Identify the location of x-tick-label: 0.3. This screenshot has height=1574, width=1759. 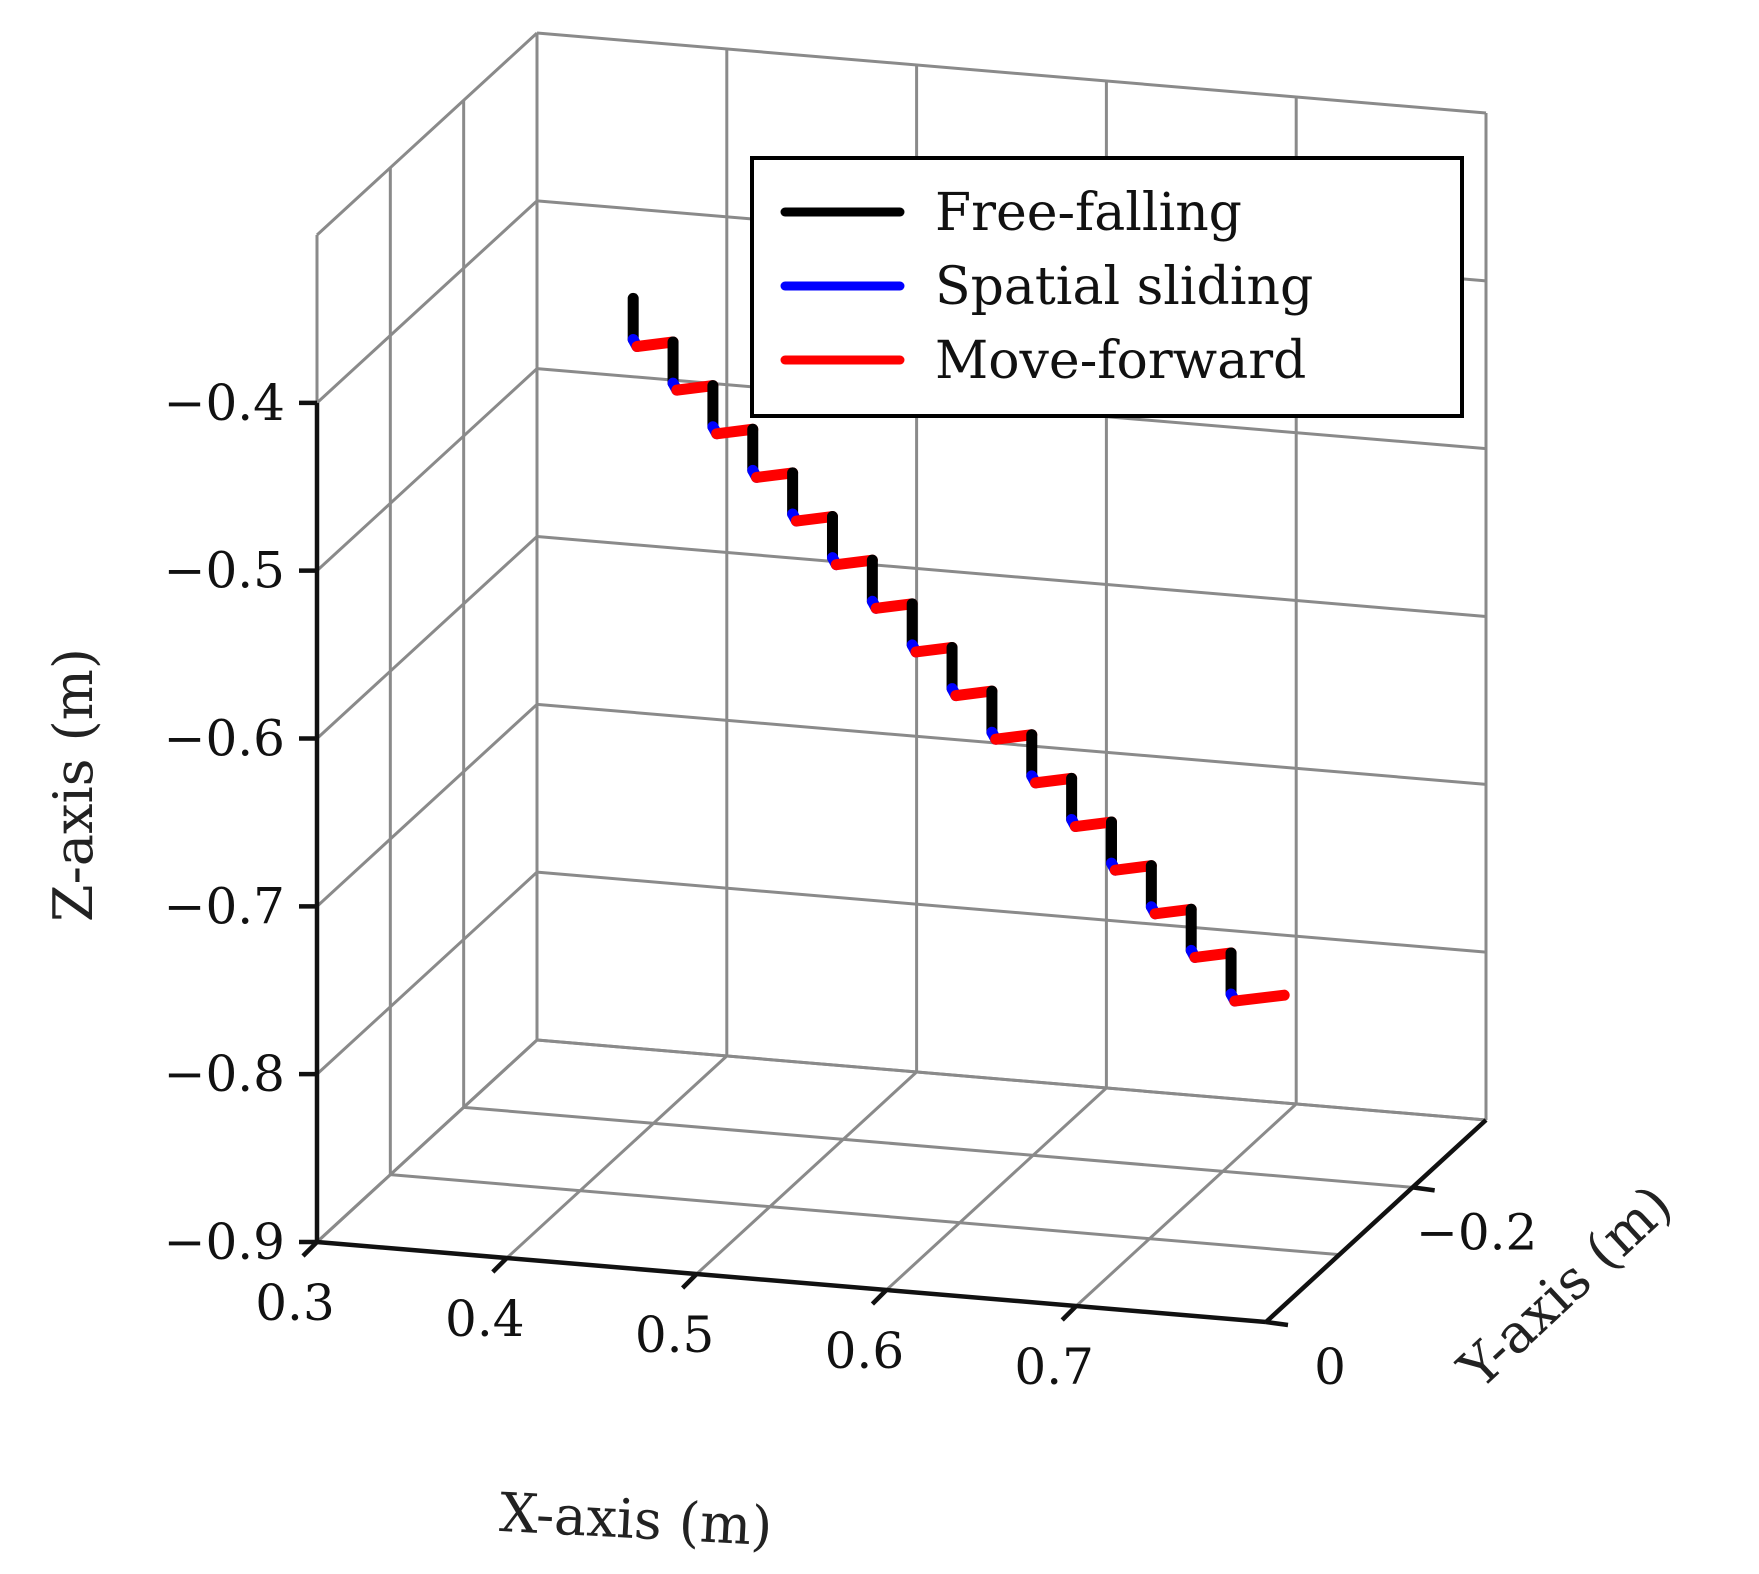
(295, 1303).